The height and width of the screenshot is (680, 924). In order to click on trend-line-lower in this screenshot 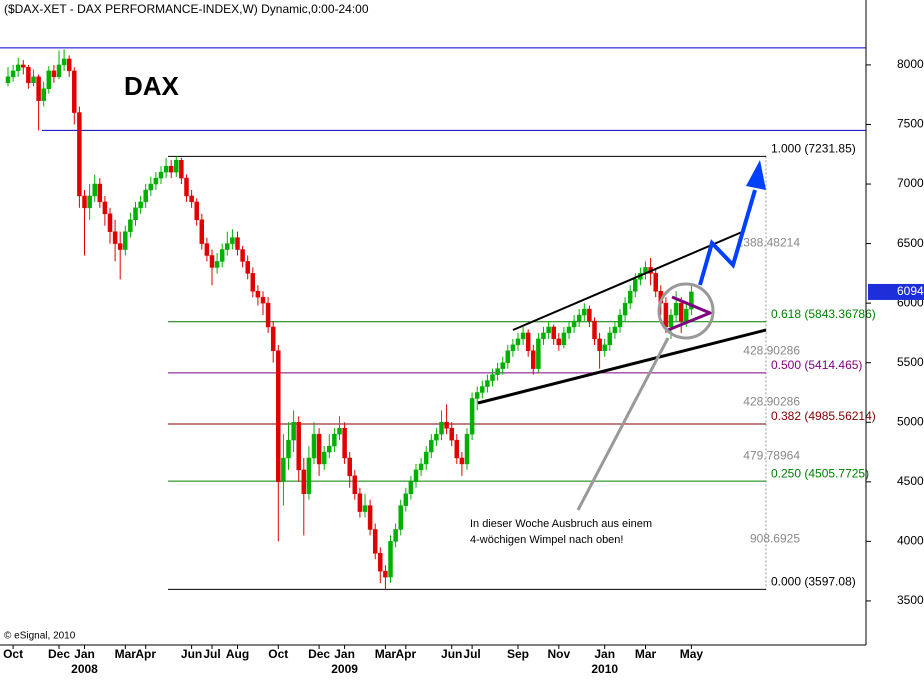, I will do `click(622, 366)`.